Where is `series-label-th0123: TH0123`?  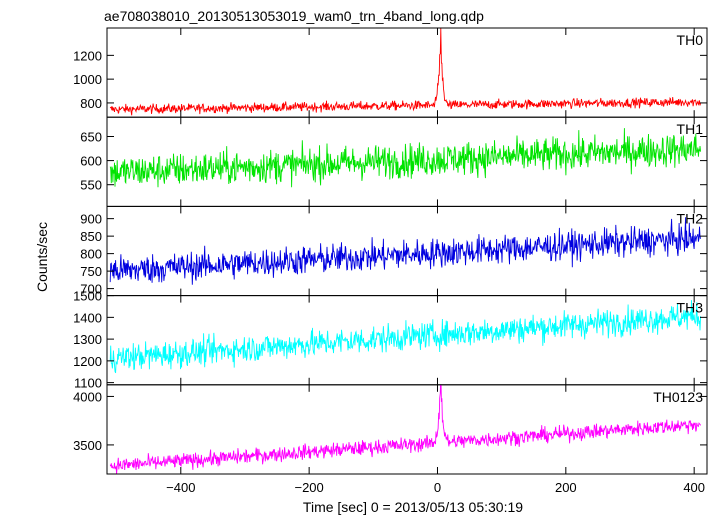 series-label-th0123: TH0123 is located at coordinates (678, 397).